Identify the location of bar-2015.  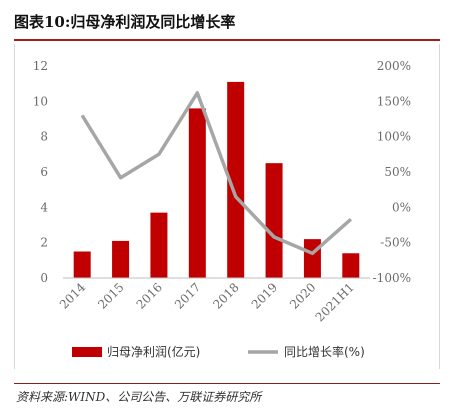
(121, 259).